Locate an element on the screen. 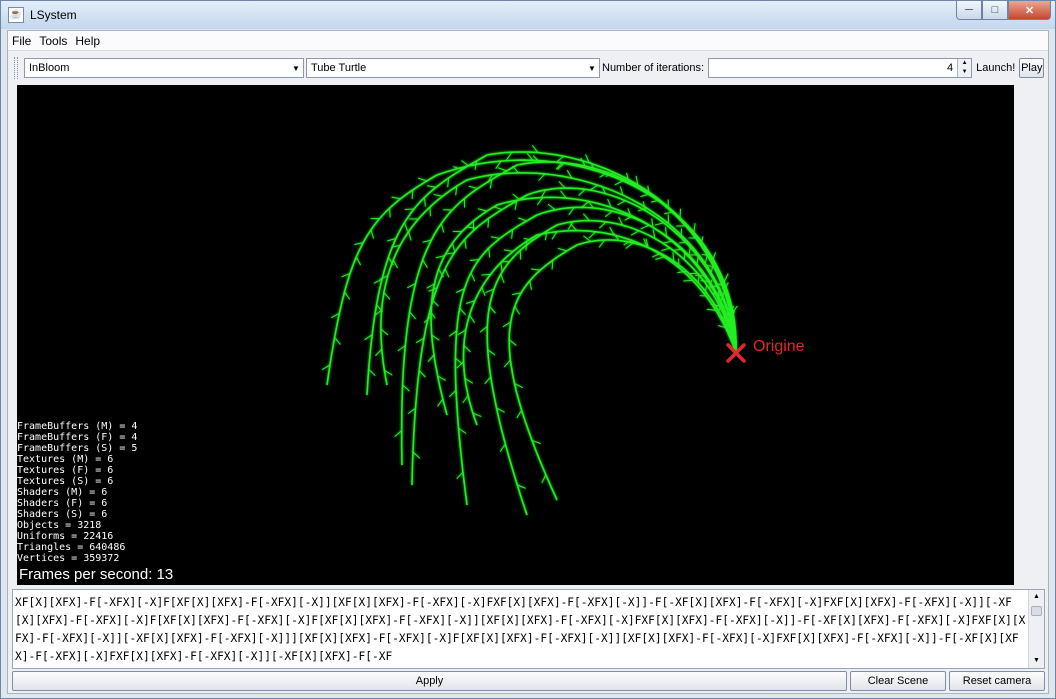 This screenshot has height=699, width=1056. clear-scene-button: Clear Scene is located at coordinates (898, 681).